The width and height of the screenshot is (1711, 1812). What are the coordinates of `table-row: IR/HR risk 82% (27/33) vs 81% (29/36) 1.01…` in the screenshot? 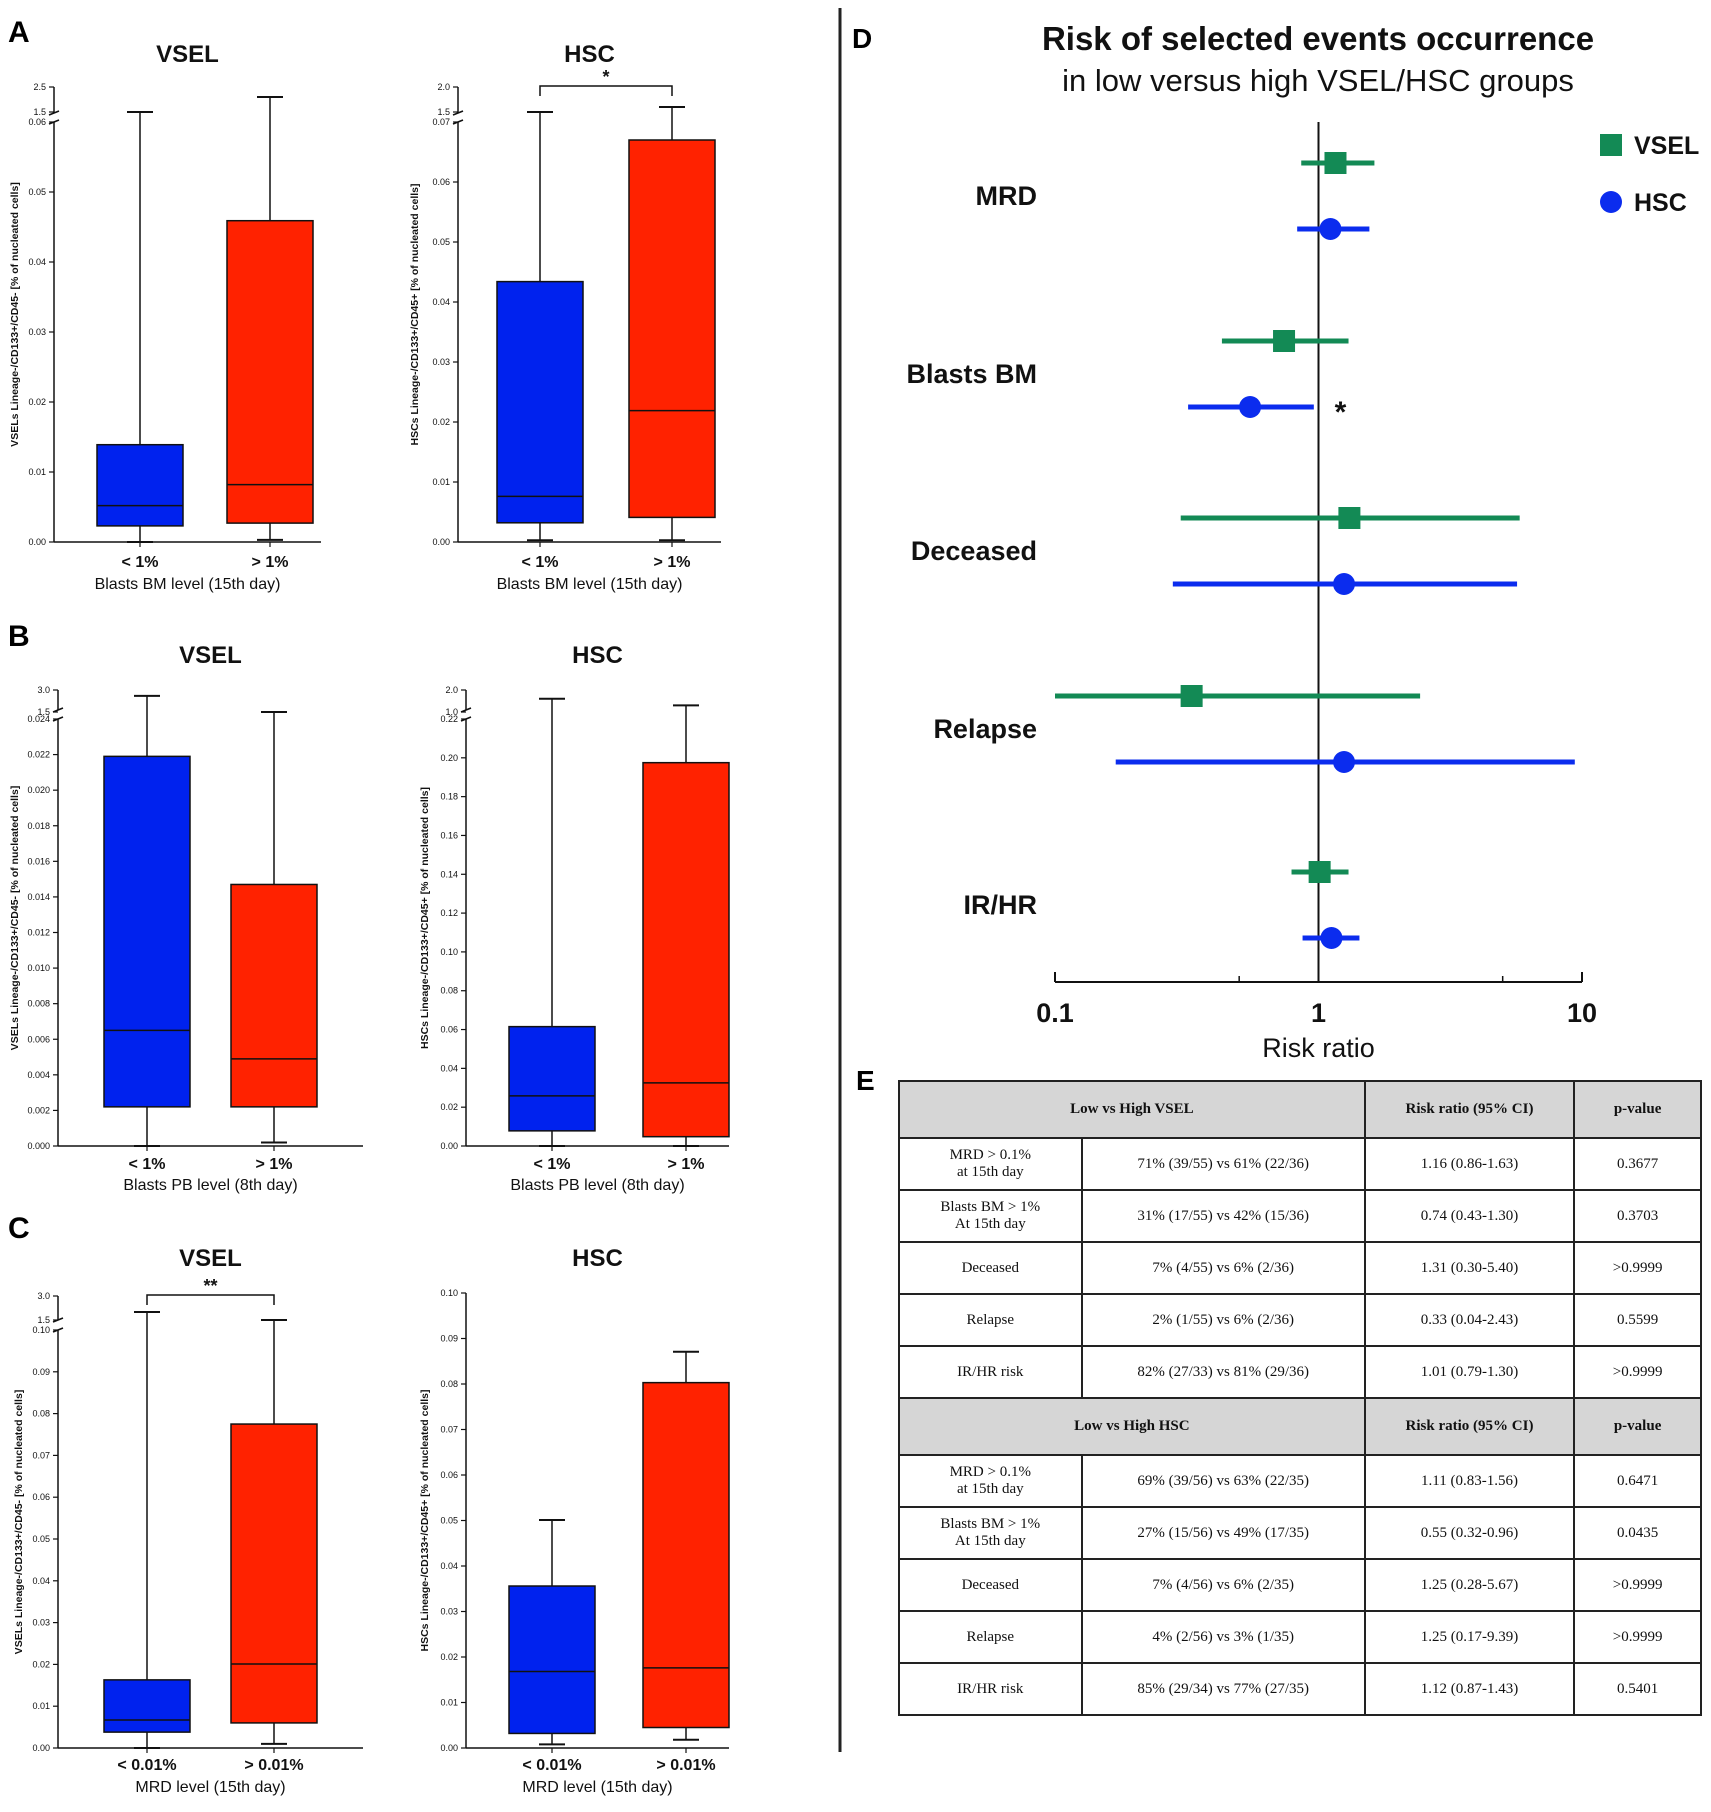 It's located at (1300, 1372).